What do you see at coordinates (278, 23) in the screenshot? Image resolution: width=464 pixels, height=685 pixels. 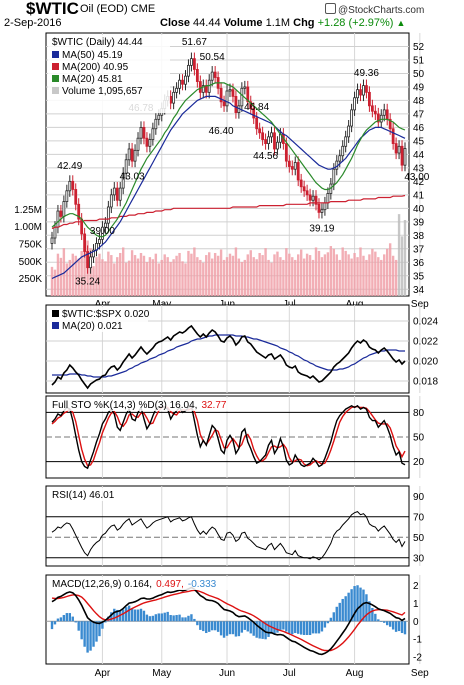 I see `volume-value: 1.1M` at bounding box center [278, 23].